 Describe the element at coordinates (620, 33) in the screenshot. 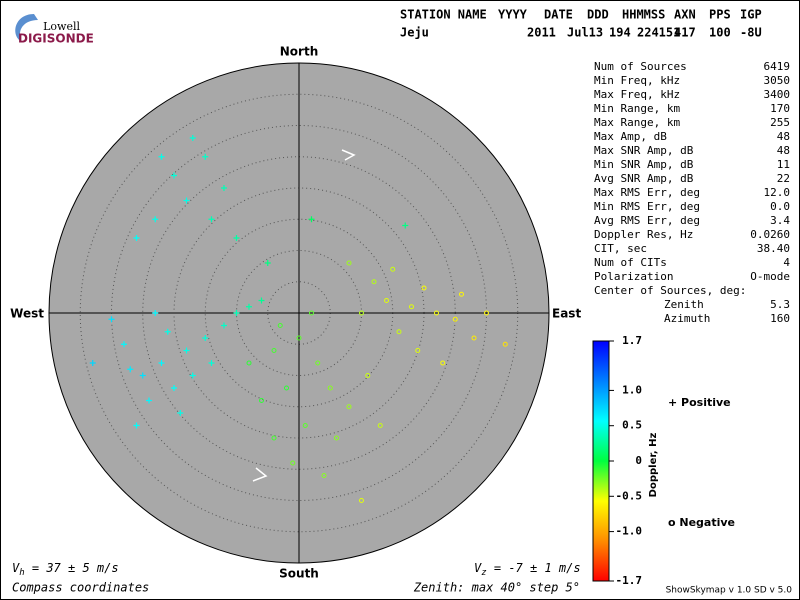

I see `header-text: 194` at that location.